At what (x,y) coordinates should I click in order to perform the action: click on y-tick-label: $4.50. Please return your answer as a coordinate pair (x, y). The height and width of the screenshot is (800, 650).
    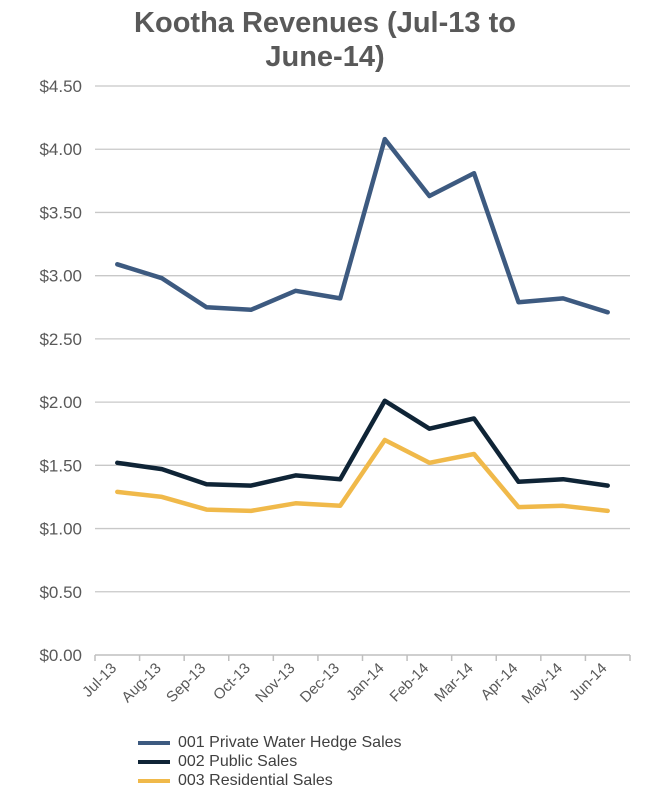
    Looking at the image, I should click on (60, 86).